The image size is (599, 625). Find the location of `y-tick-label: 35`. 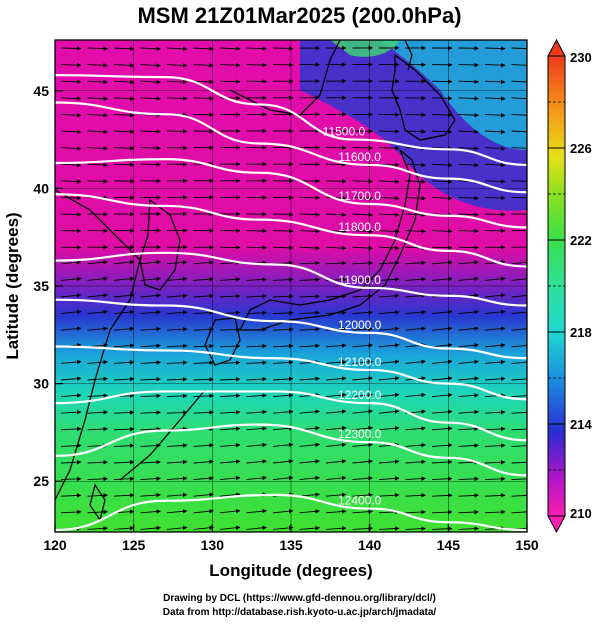

y-tick-label: 35 is located at coordinates (41, 286).